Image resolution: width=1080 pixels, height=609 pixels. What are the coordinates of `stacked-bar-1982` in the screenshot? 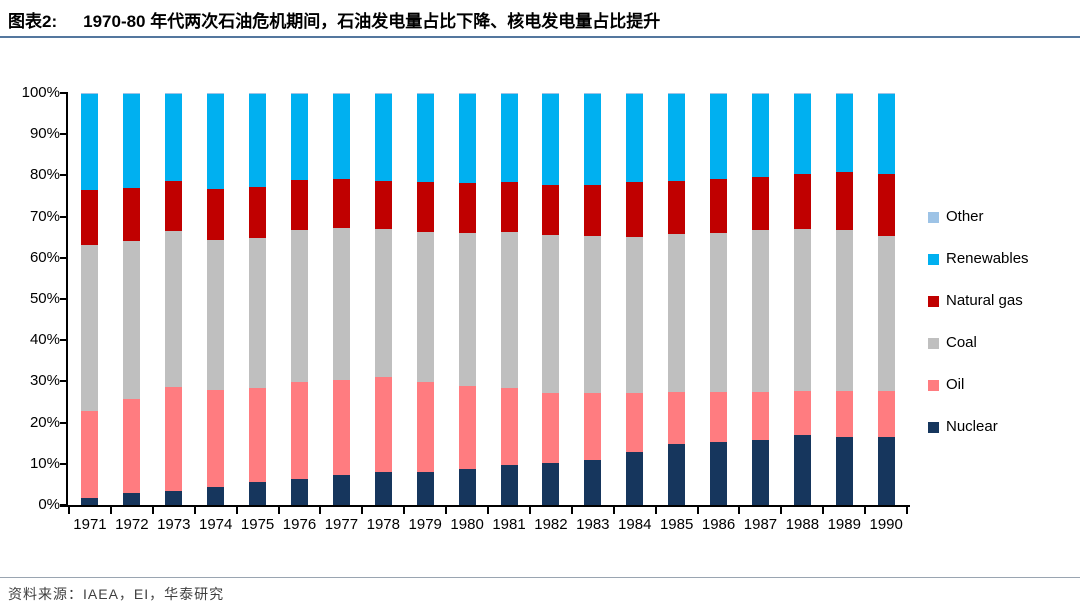 It's located at (551, 299).